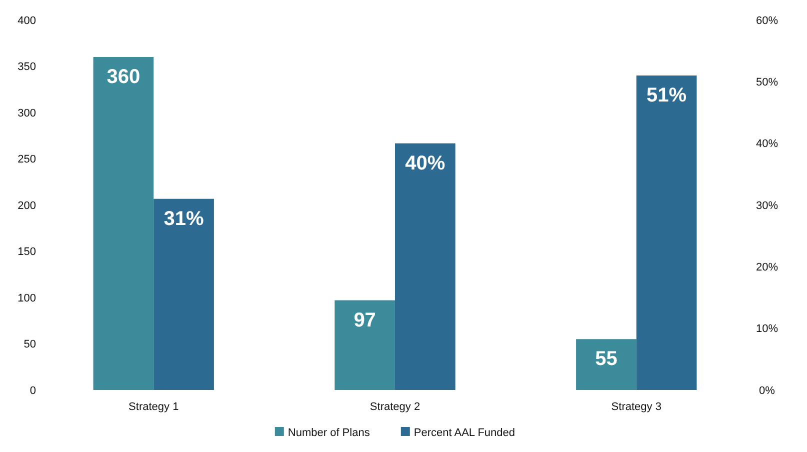 The width and height of the screenshot is (807, 452). What do you see at coordinates (767, 206) in the screenshot?
I see `y2-tick-label: 30%` at bounding box center [767, 206].